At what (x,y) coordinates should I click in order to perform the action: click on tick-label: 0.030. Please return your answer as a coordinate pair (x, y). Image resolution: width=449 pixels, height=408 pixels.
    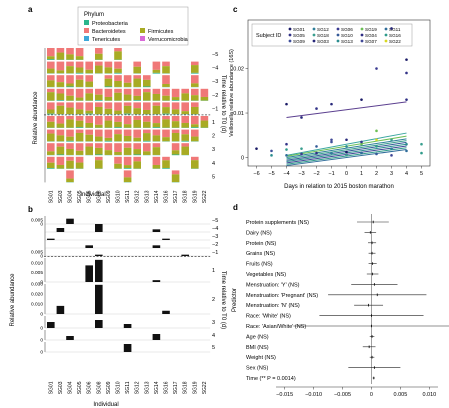
    Looking at the image, I should click on (37, 285).